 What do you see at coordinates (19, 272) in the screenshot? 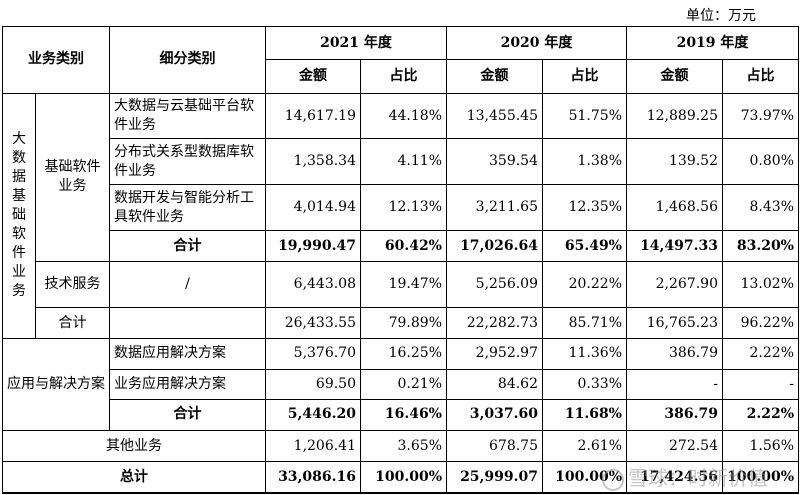
I see `group-bigdata-char: 业` at bounding box center [19, 272].